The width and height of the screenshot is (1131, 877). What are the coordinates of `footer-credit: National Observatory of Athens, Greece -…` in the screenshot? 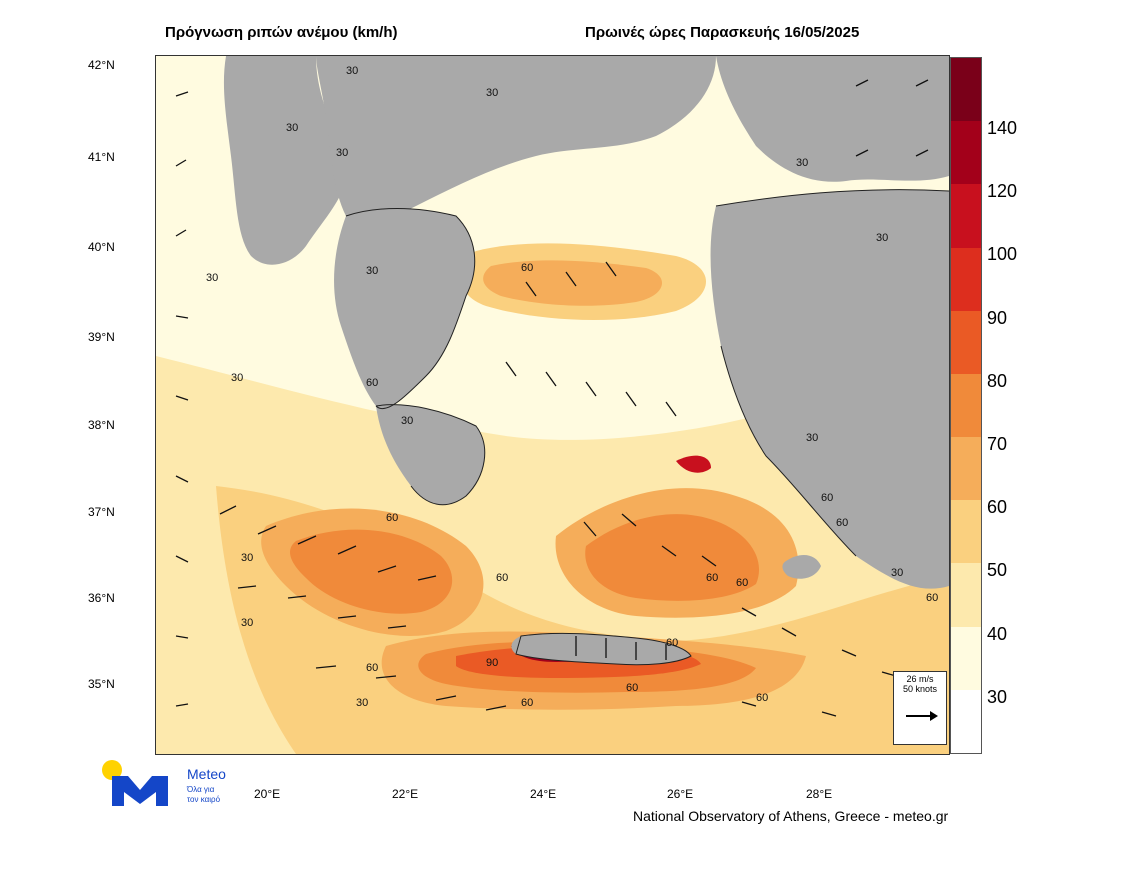 It's located at (791, 816).